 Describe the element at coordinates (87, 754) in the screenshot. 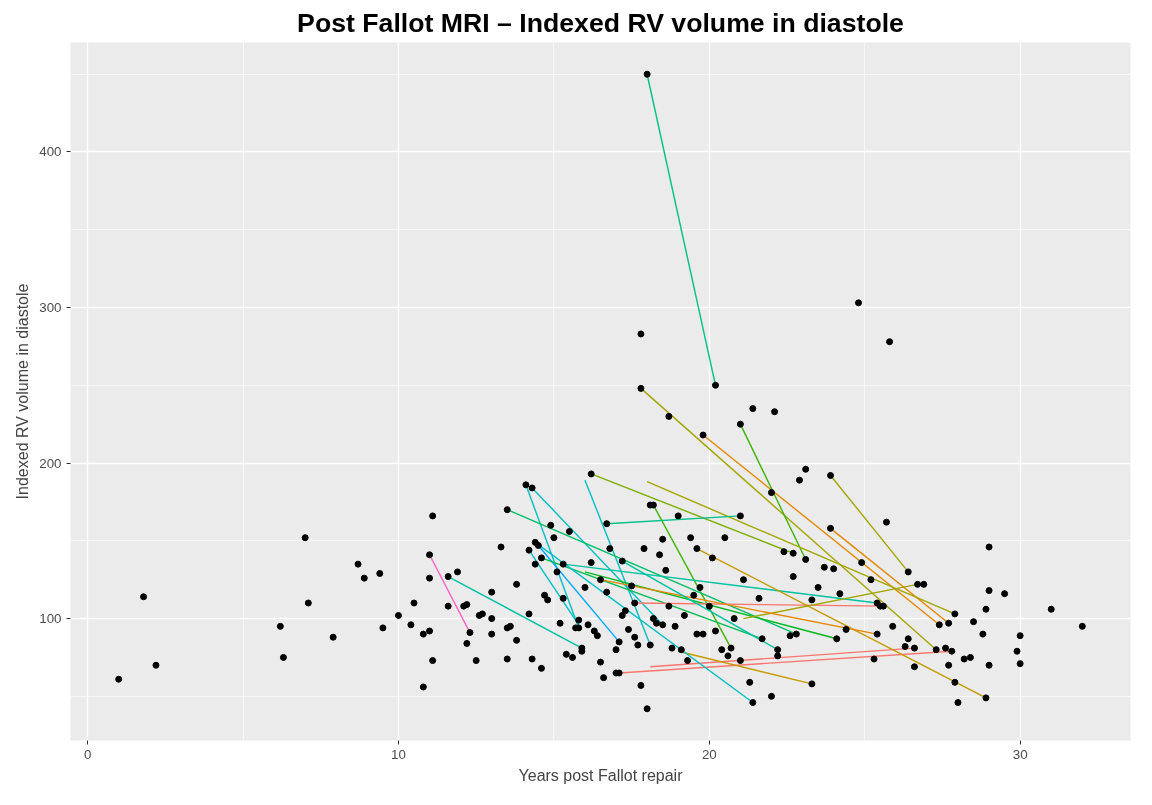

I see `x-tick-label: 0` at that location.